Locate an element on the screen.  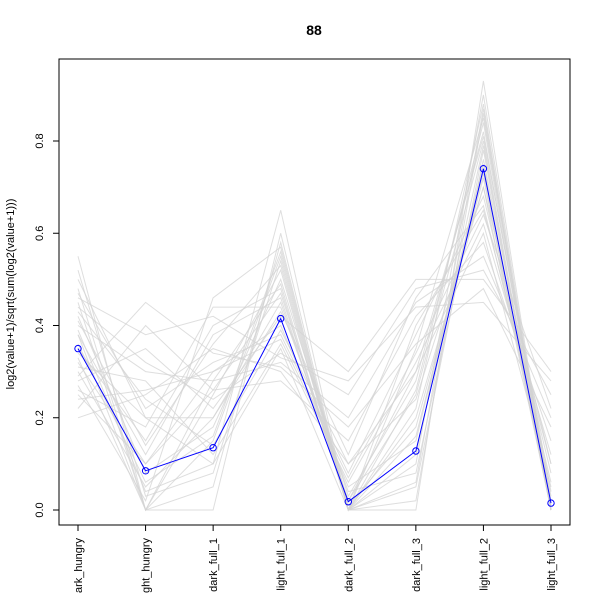
x-tick-label: light_full_2 is located at coordinates (484, 564).